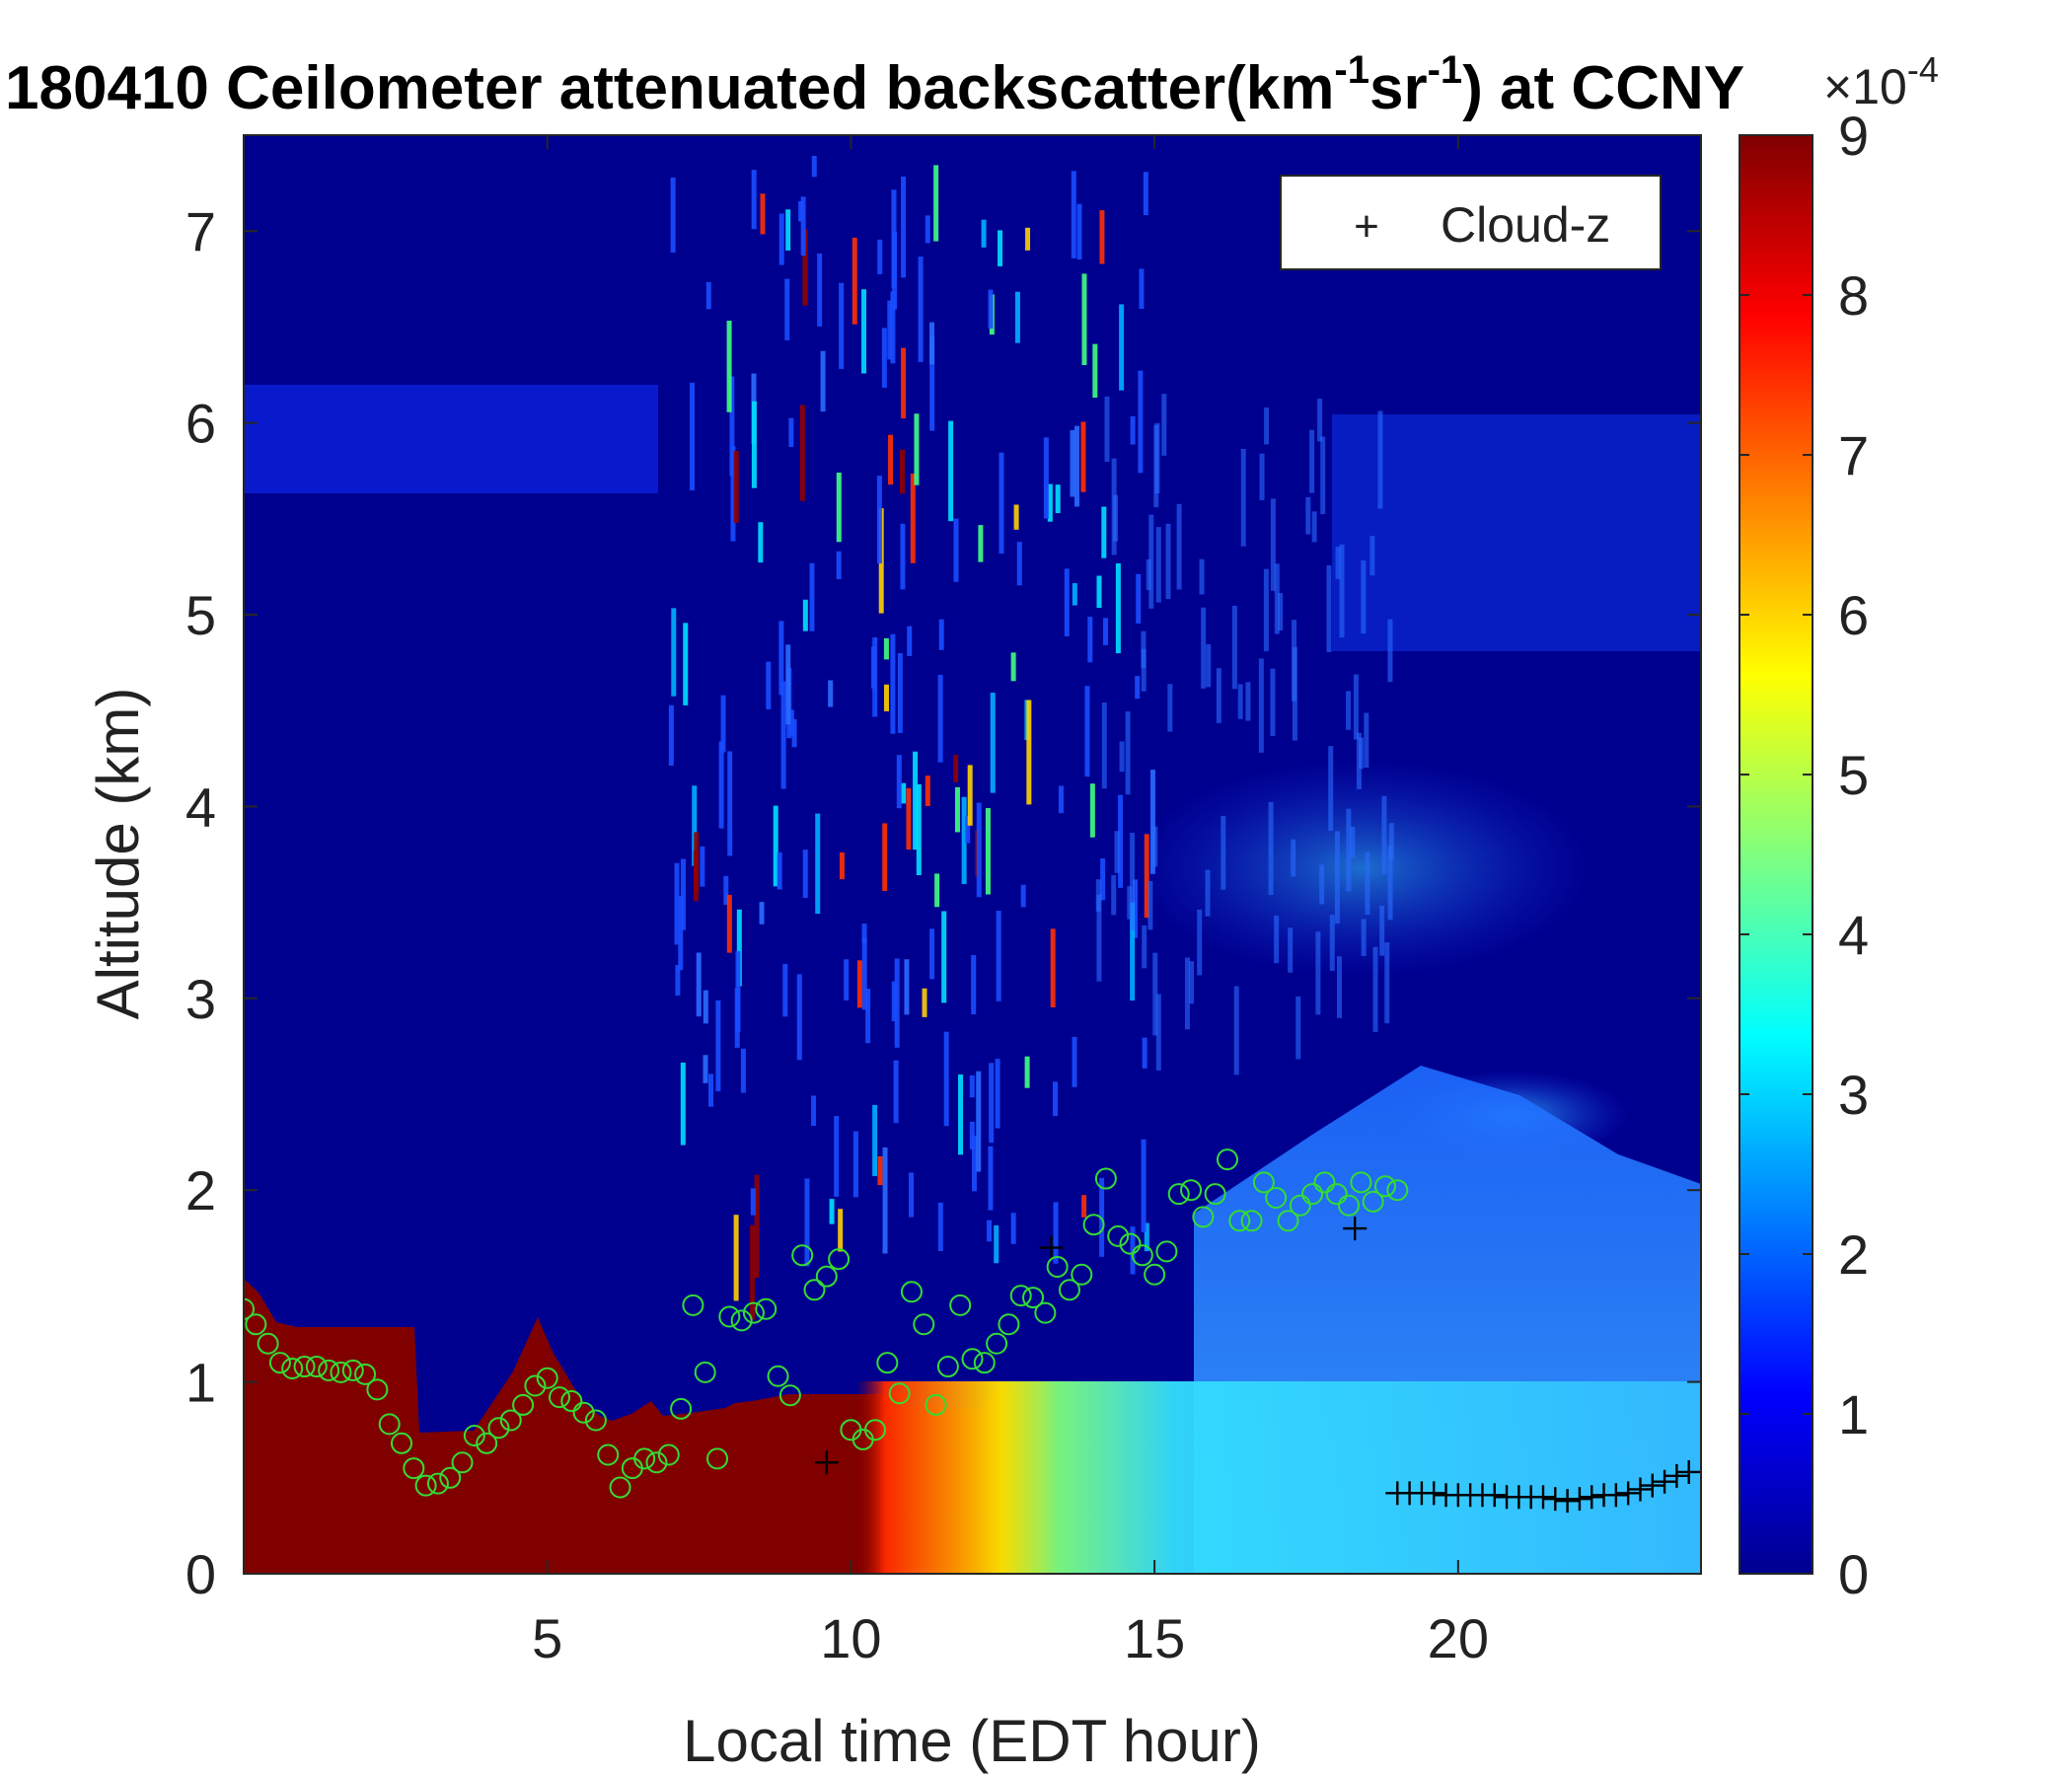 The height and width of the screenshot is (1776, 2072). Describe the element at coordinates (201, 1383) in the screenshot. I see `y-tick-label: 1` at that location.